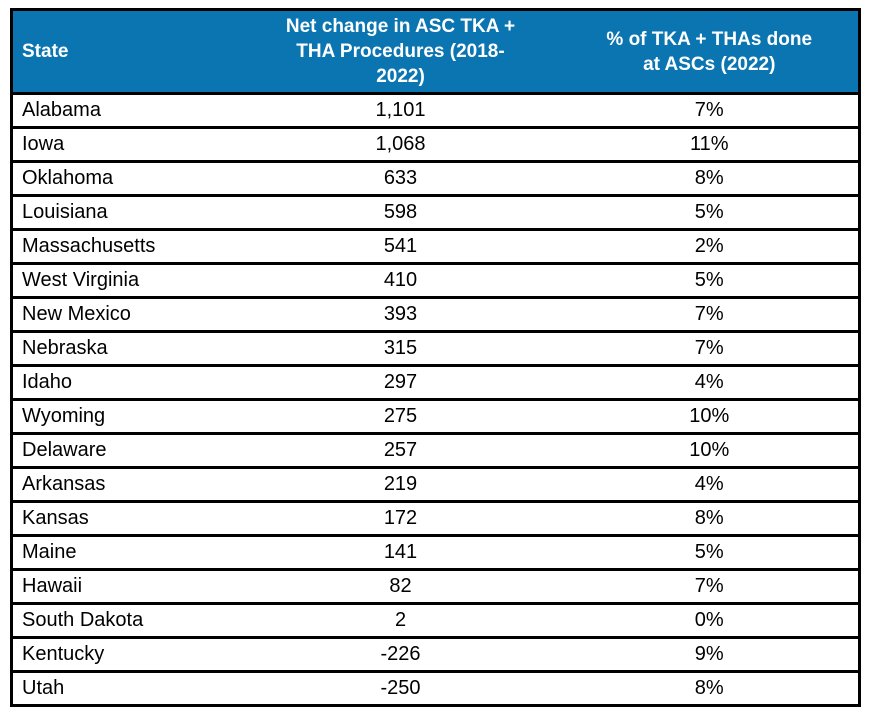 The height and width of the screenshot is (722, 872). Describe the element at coordinates (126, 620) in the screenshot. I see `cell-state: South Dakota` at that location.